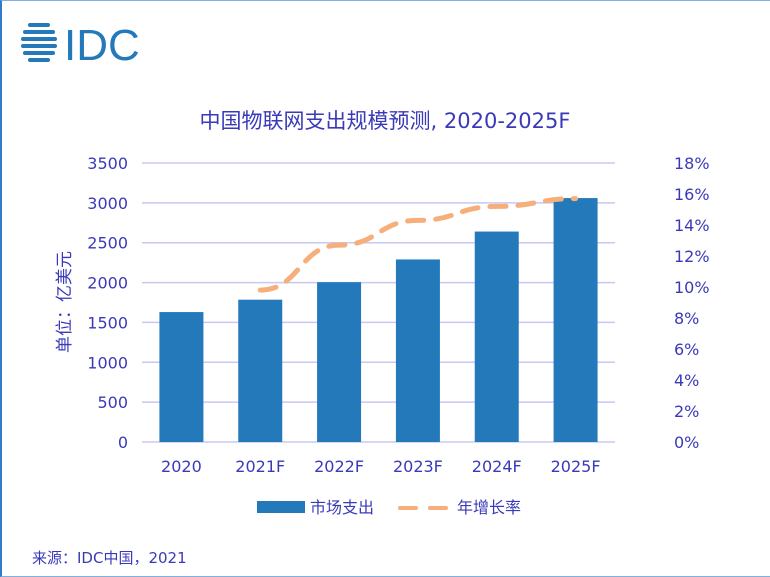  I want to click on bar-2022F, so click(339, 362).